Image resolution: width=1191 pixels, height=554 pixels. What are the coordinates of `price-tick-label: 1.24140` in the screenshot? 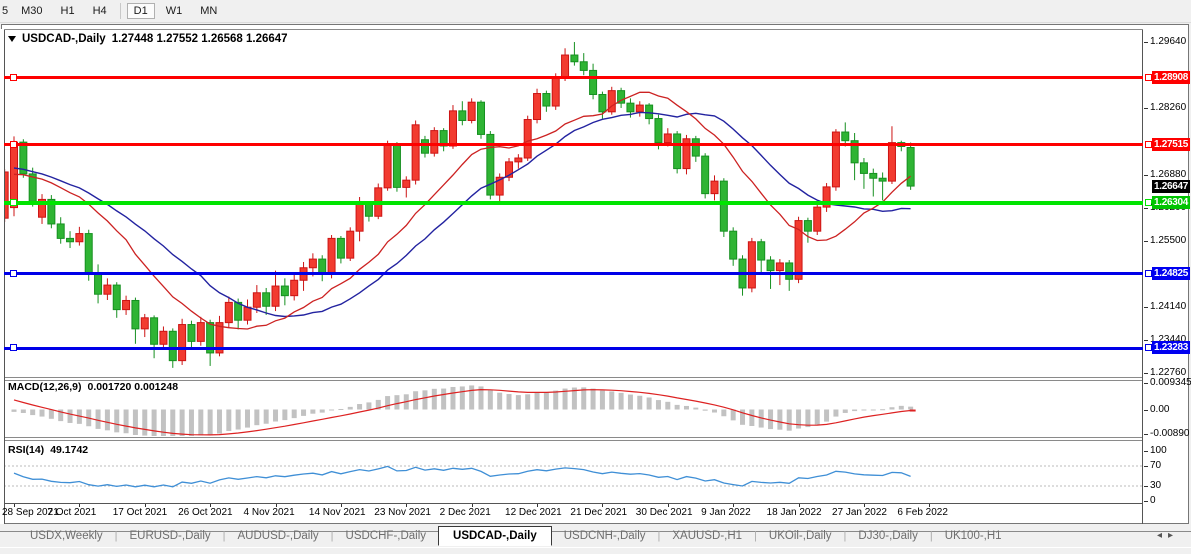 It's located at (1168, 306).